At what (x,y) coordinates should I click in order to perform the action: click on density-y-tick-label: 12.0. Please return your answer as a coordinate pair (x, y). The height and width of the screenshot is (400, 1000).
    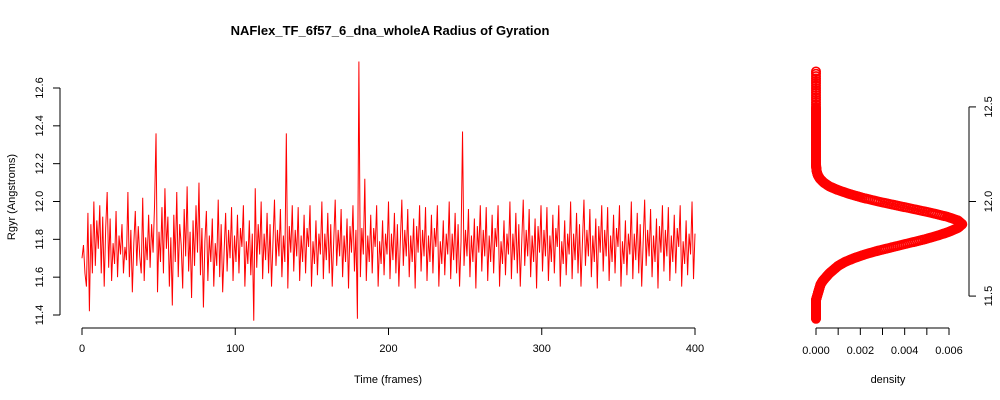
    Looking at the image, I should click on (989, 201).